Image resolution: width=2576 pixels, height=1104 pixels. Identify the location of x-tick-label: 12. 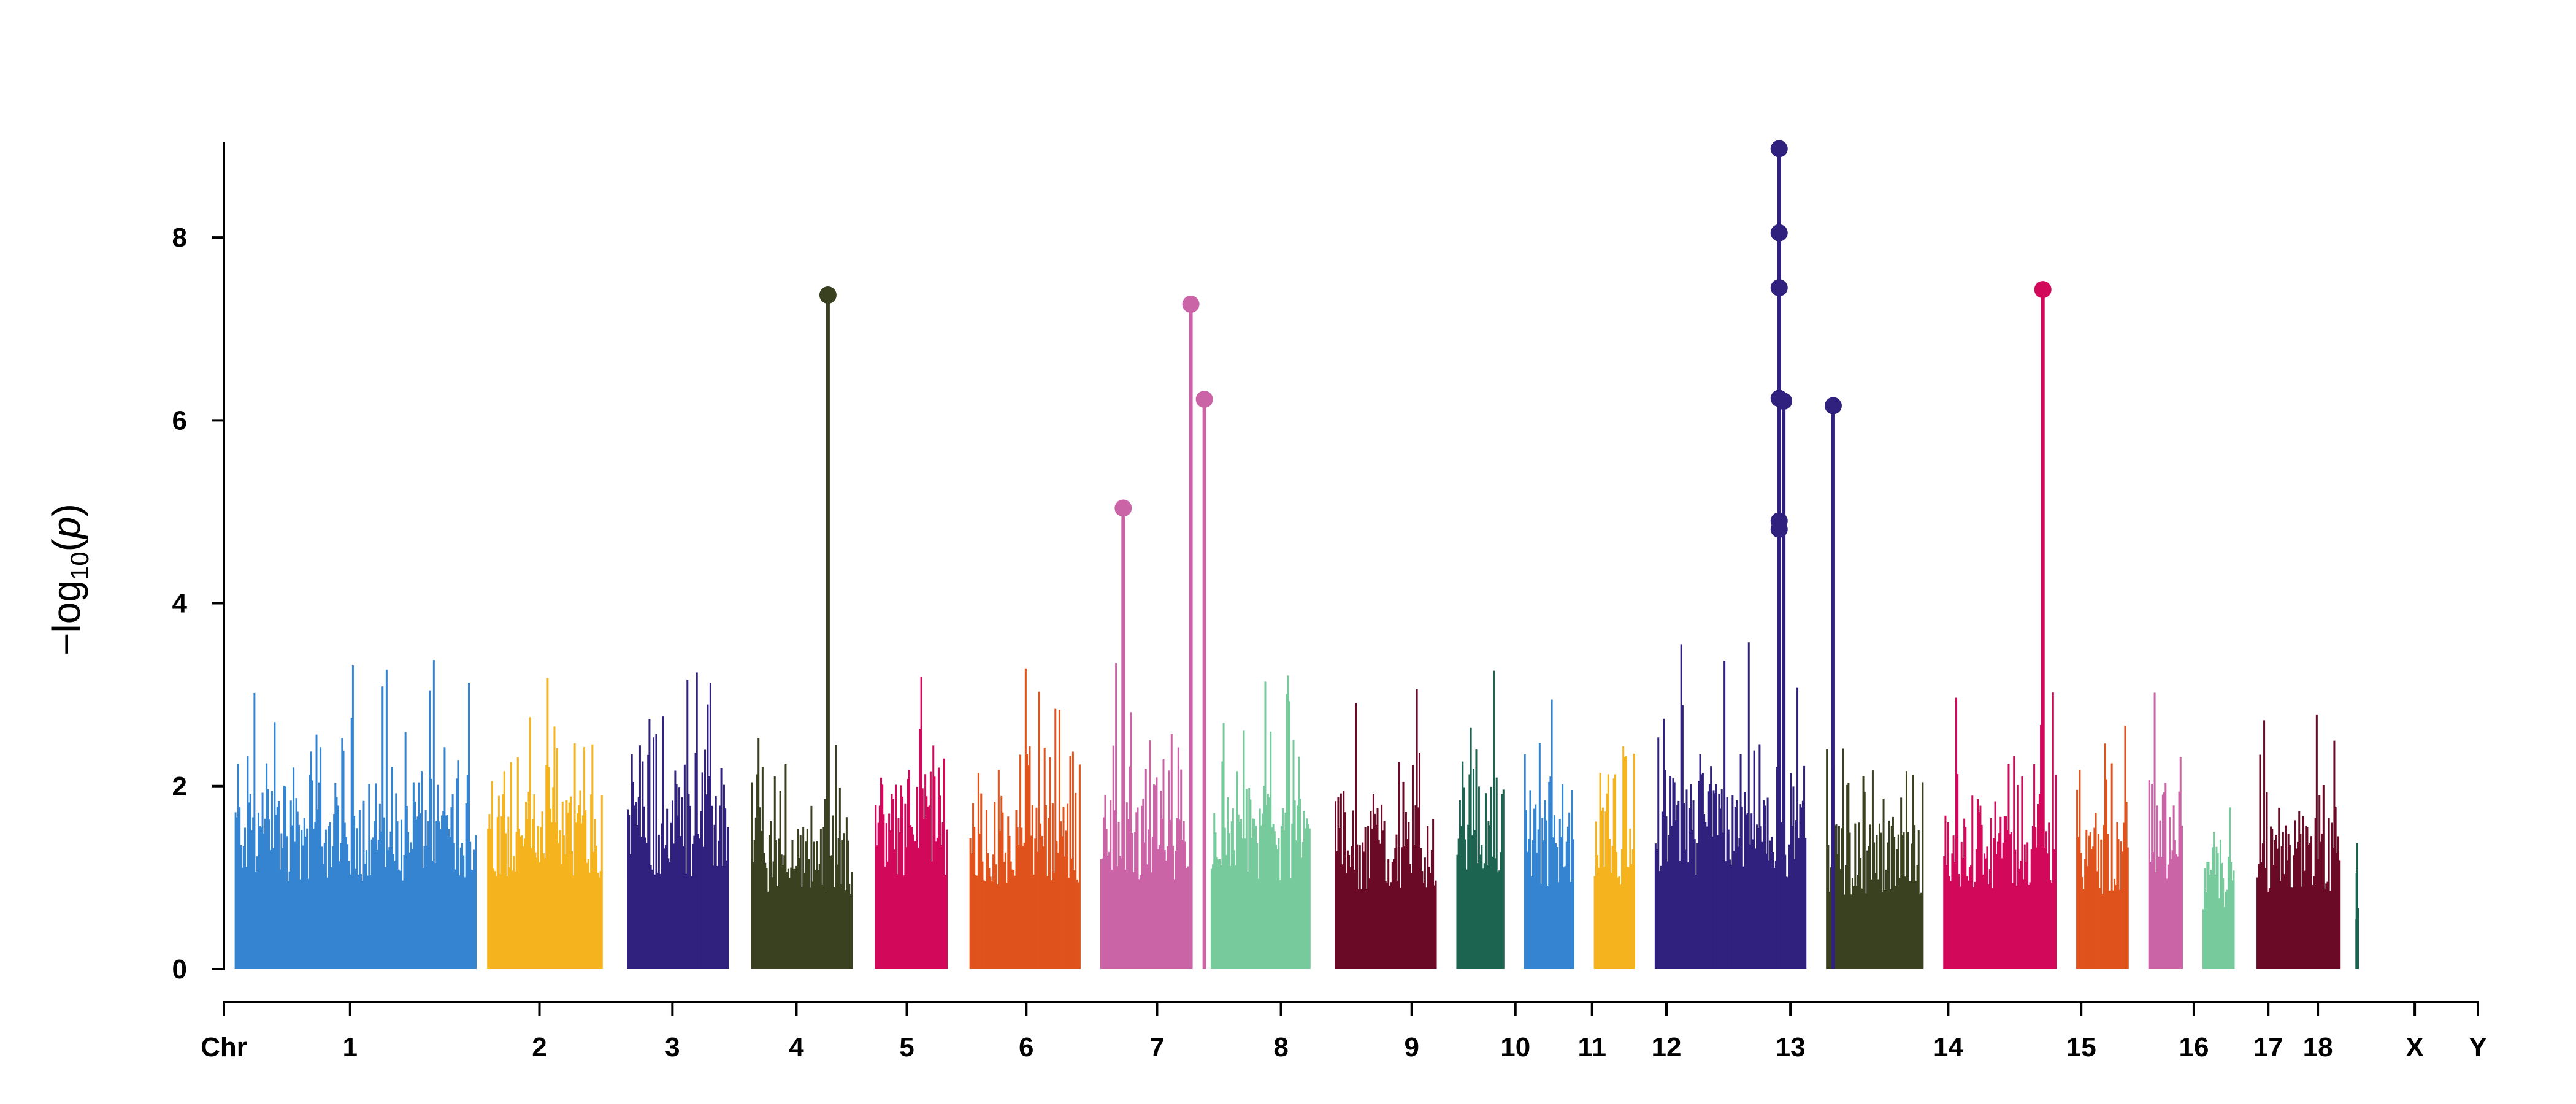
(1667, 1047).